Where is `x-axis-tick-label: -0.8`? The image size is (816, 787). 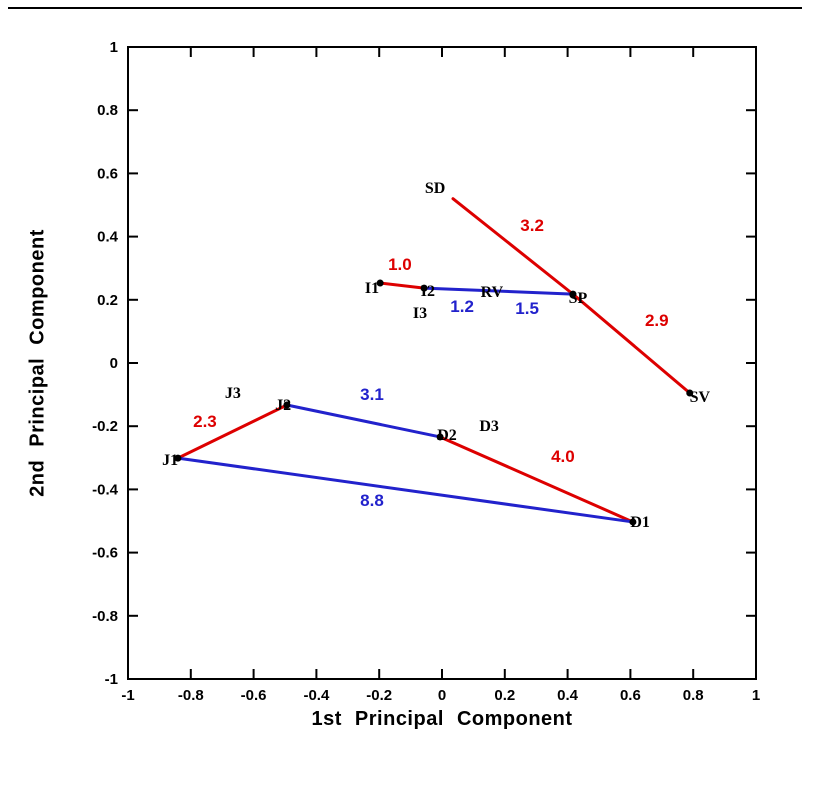 x-axis-tick-label: -0.8 is located at coordinates (191, 695).